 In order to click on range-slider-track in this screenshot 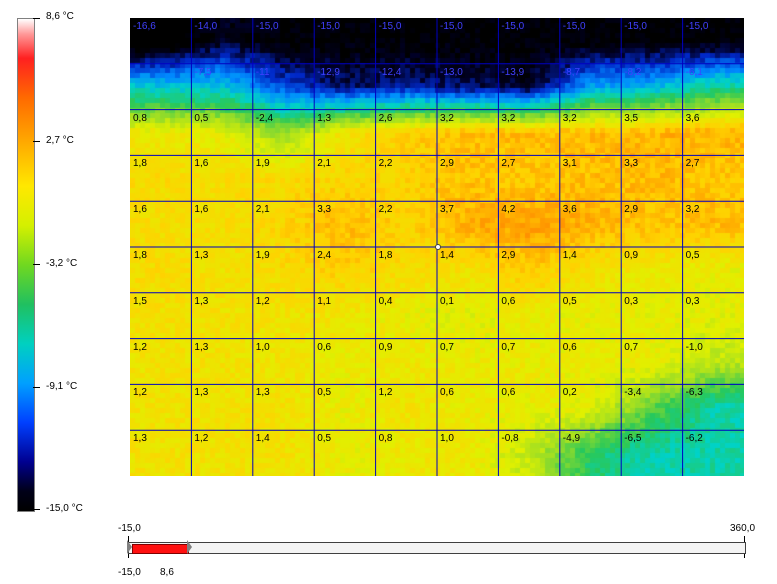, I will do `click(437, 548)`.